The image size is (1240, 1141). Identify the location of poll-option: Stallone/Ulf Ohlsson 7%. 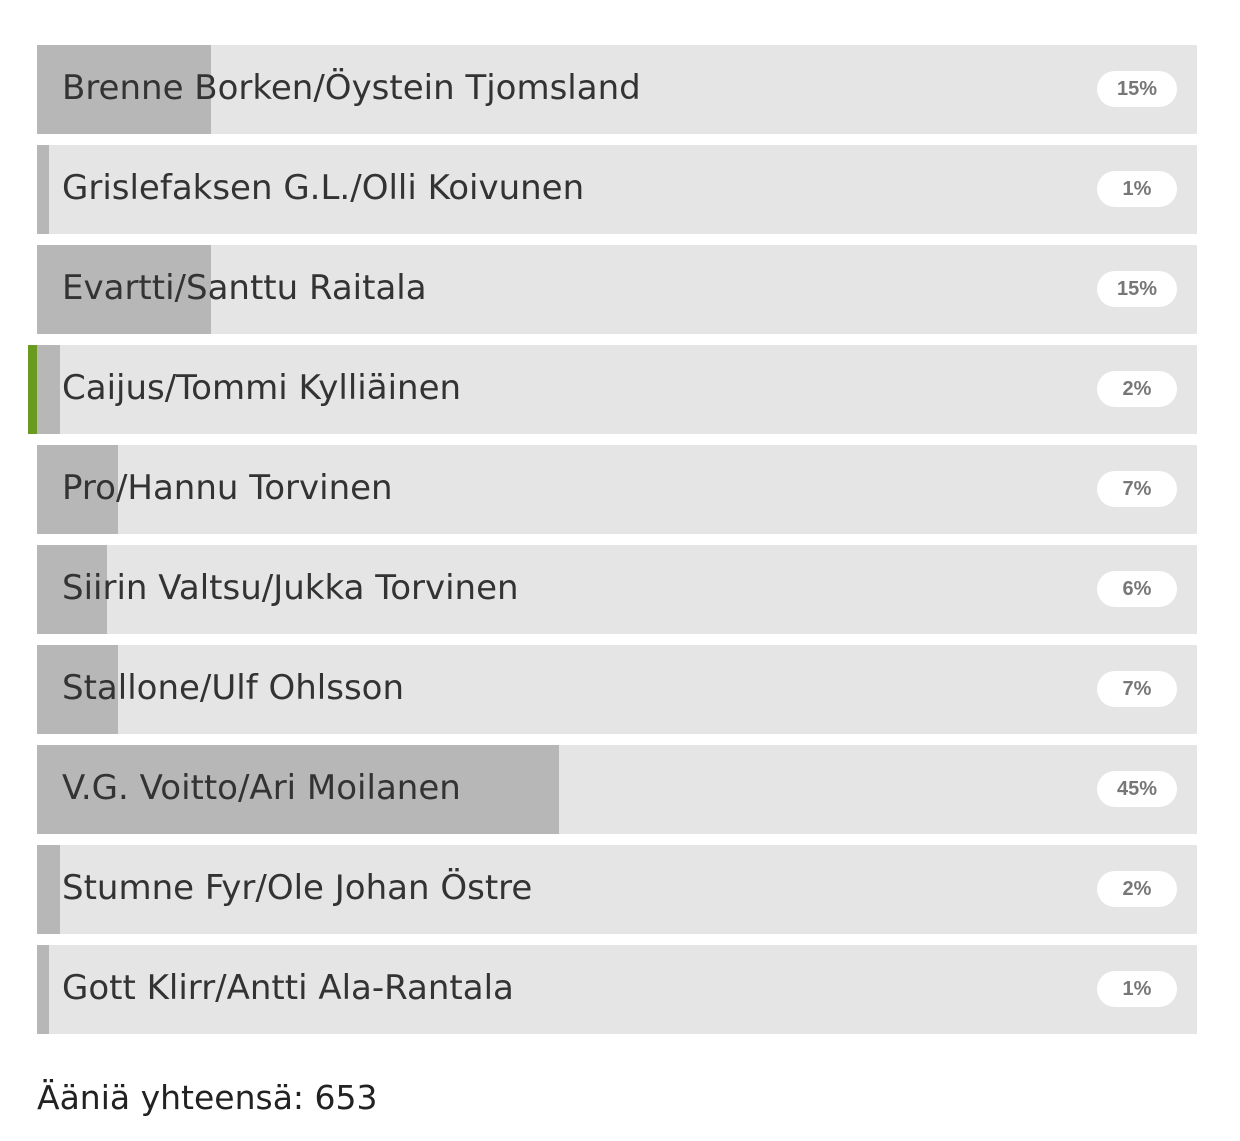
(617, 689).